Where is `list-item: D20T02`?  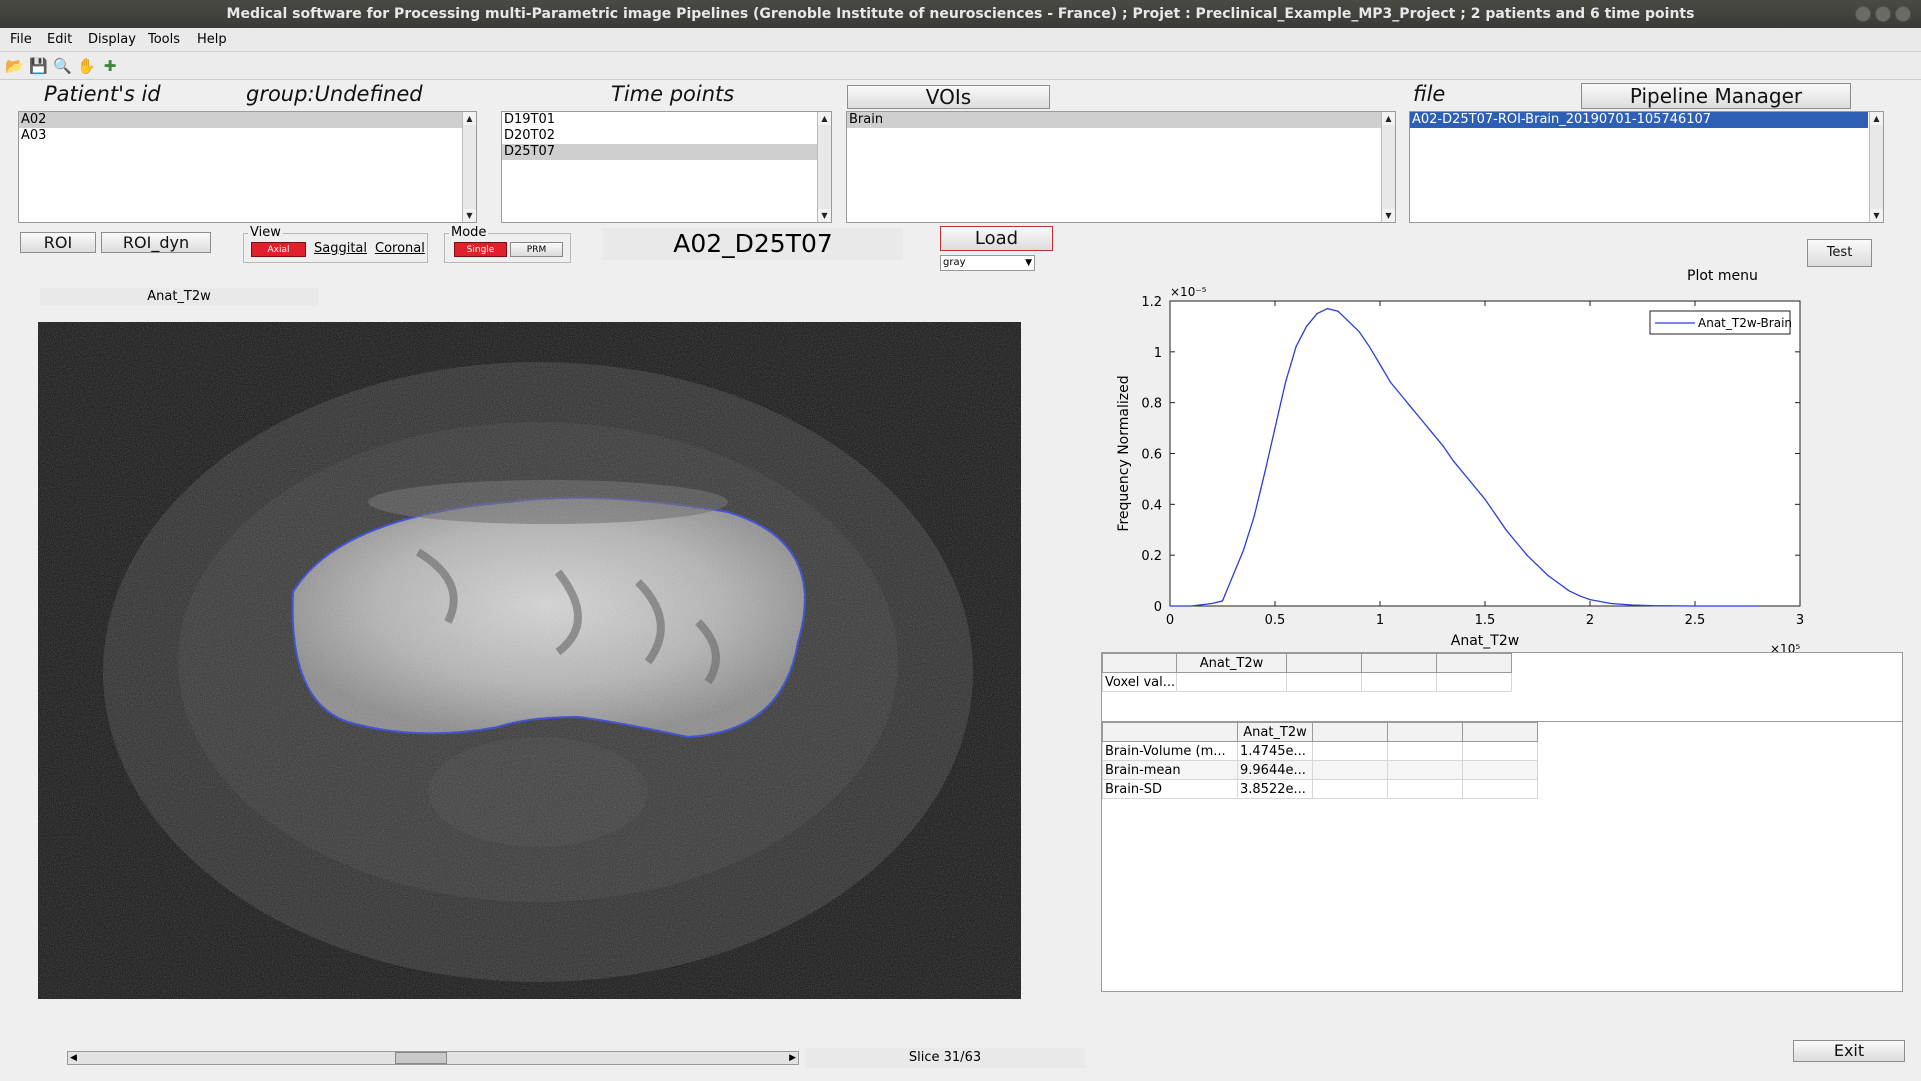
list-item: D20T02 is located at coordinates (530, 135).